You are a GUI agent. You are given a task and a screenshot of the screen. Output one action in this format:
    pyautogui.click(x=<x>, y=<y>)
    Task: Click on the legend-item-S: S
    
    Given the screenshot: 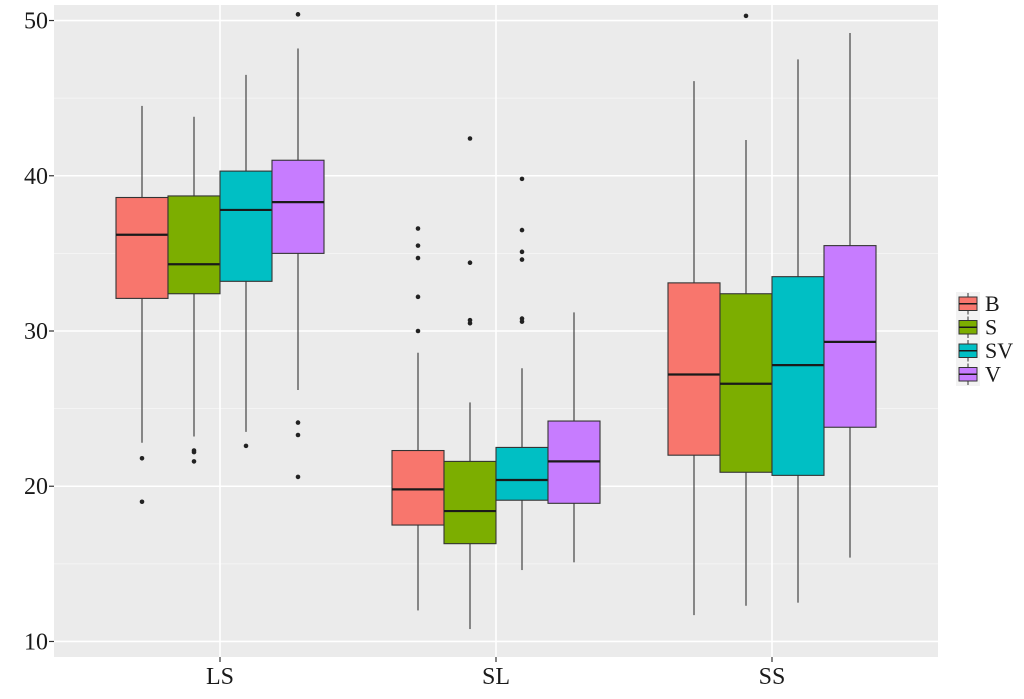 What is the action you would take?
    pyautogui.click(x=976, y=326)
    